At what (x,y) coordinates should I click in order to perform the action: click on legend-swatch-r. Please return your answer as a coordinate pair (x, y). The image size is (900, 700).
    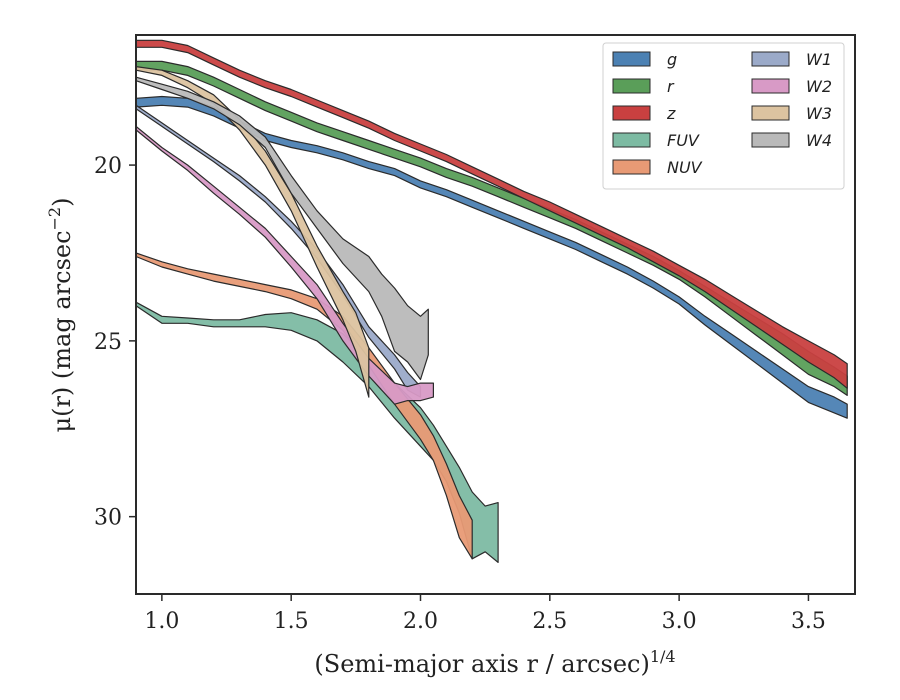
    Looking at the image, I should click on (631, 86).